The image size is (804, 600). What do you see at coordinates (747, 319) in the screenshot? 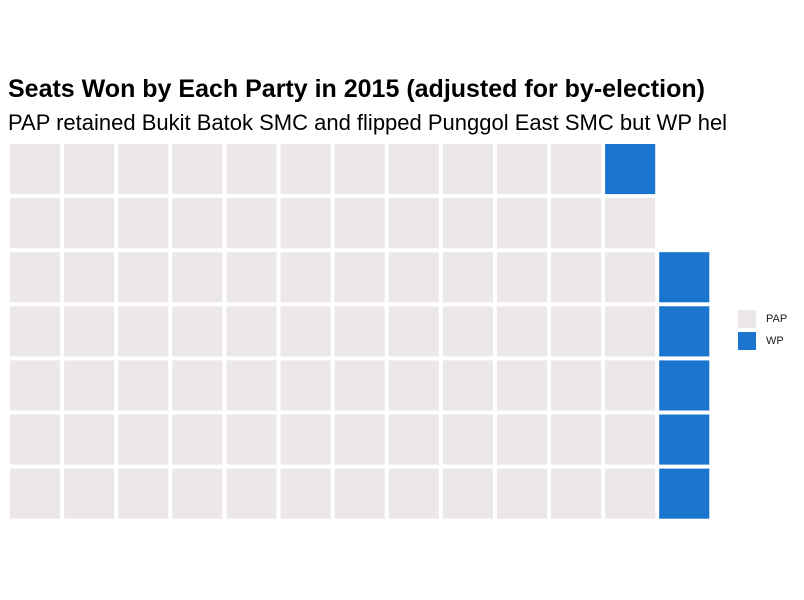
I see `legend-swatch-pap` at bounding box center [747, 319].